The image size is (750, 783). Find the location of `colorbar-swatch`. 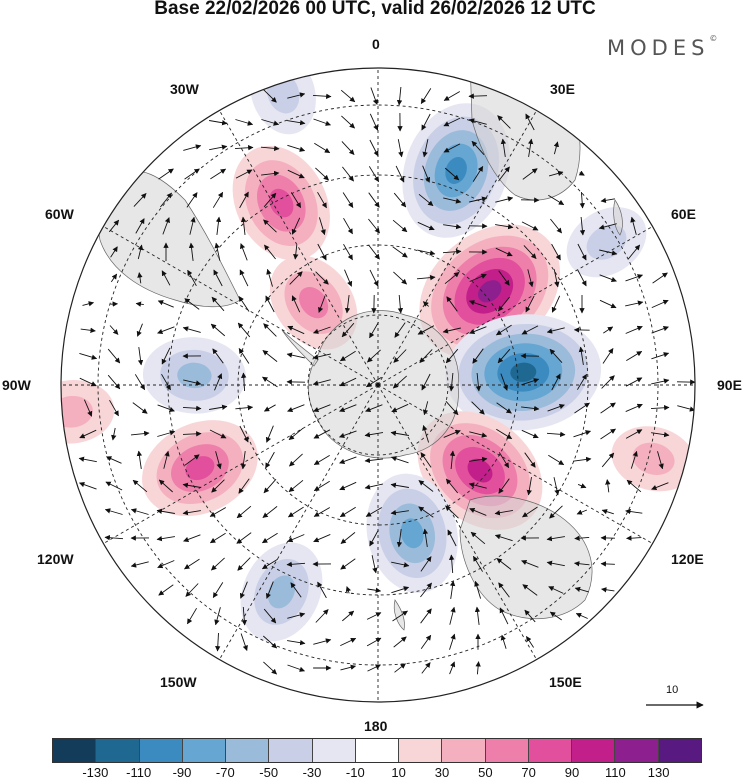

colorbar-swatch is located at coordinates (594, 750).